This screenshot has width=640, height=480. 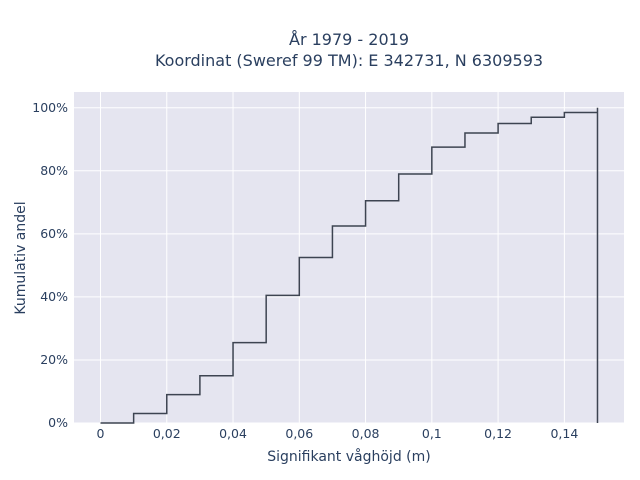 I want to click on x-tick-label: 0,08, so click(x=366, y=433).